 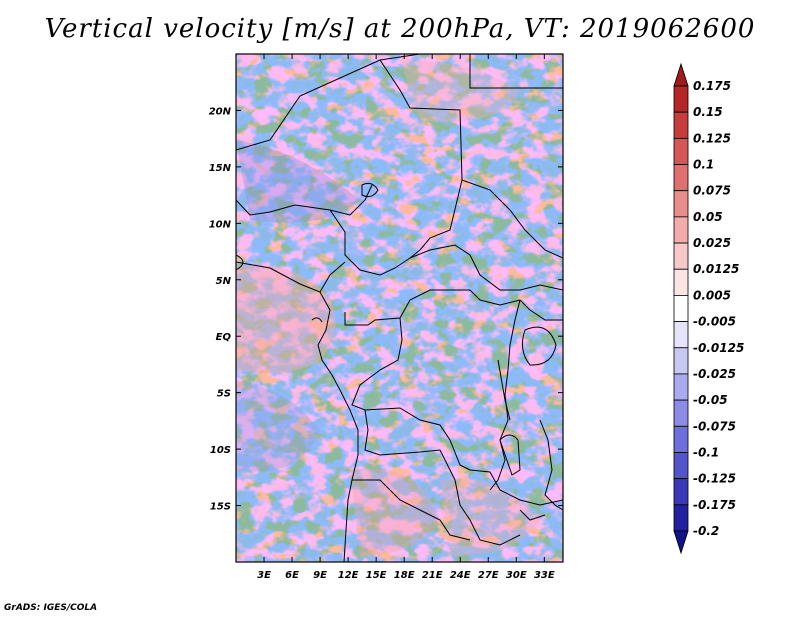 What do you see at coordinates (712, 86) in the screenshot?
I see `colorbar-label: 0.175` at bounding box center [712, 86].